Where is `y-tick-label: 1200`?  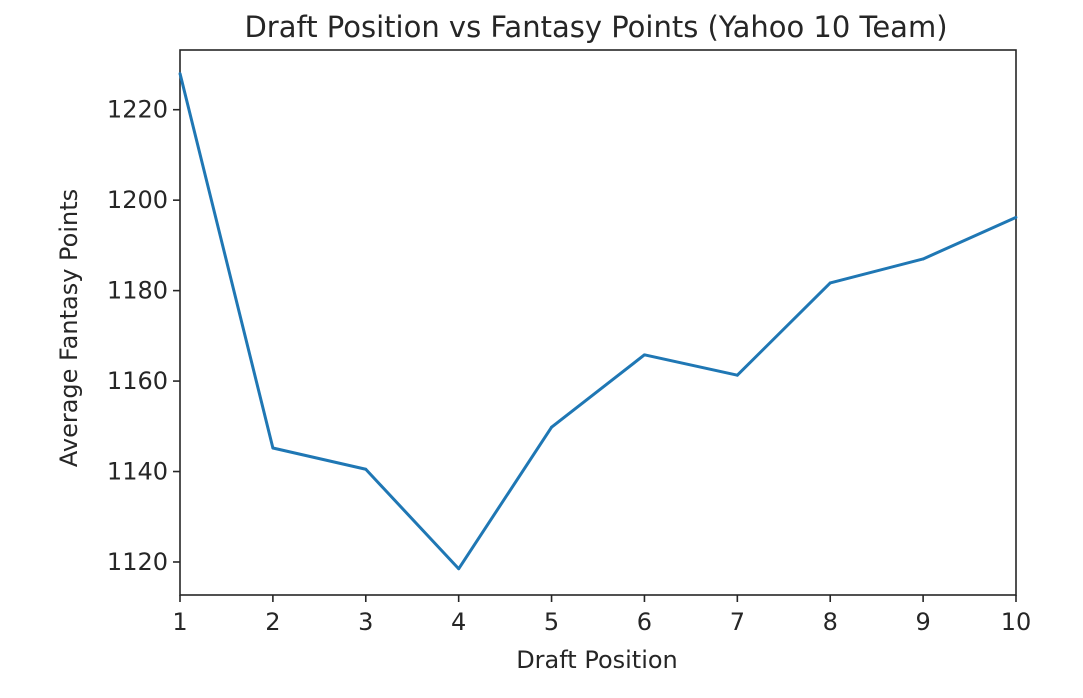 y-tick-label: 1200 is located at coordinates (137, 200).